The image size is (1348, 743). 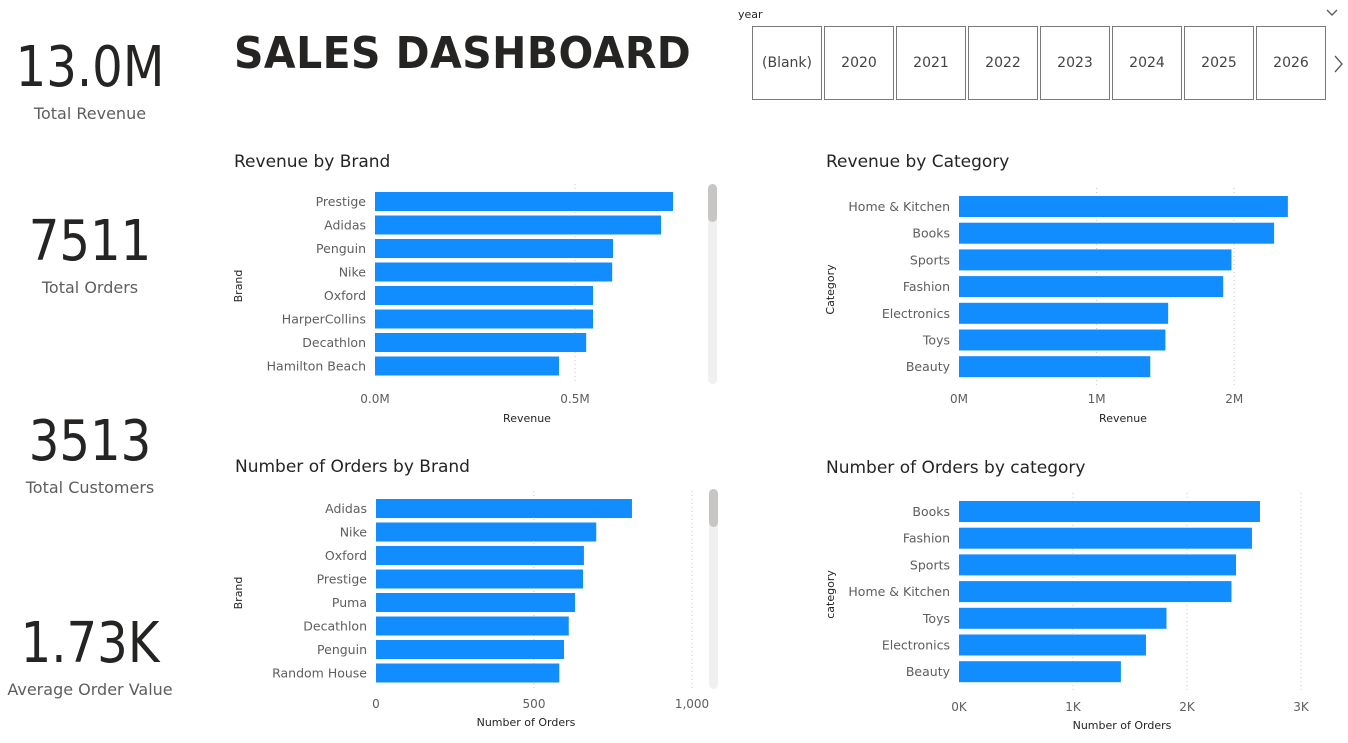 What do you see at coordinates (374, 399) in the screenshot?
I see `tick-label: 0.0M` at bounding box center [374, 399].